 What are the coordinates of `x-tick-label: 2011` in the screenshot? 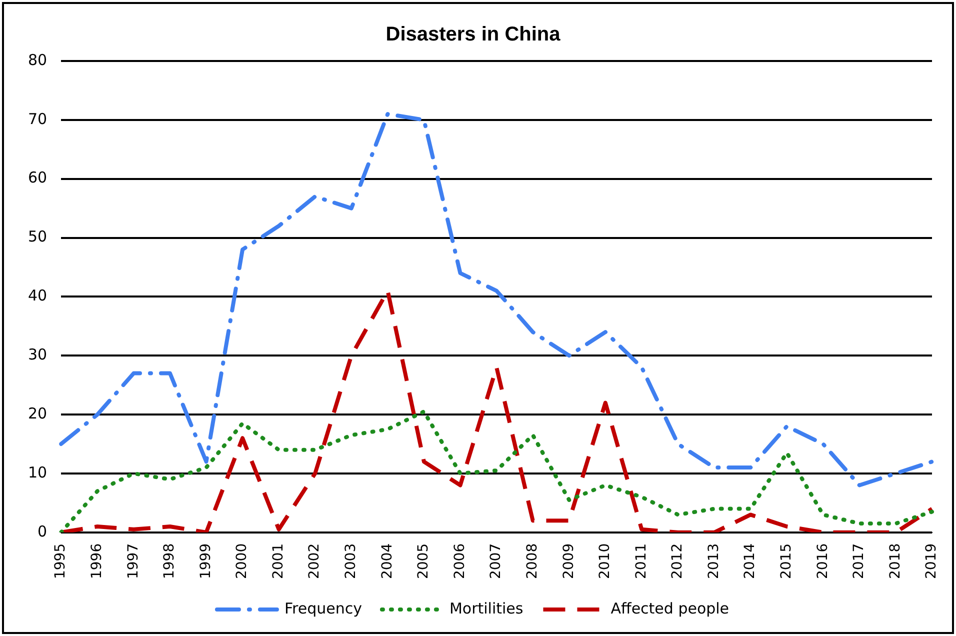 It's located at (641, 561).